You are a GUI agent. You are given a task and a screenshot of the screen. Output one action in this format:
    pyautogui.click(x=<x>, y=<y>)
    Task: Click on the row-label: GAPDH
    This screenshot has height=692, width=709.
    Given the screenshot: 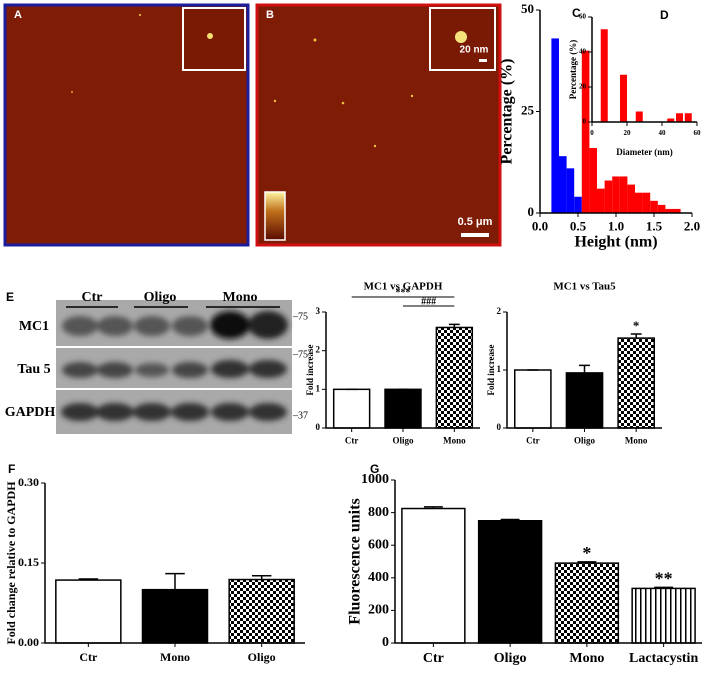 What is the action you would take?
    pyautogui.click(x=30, y=412)
    